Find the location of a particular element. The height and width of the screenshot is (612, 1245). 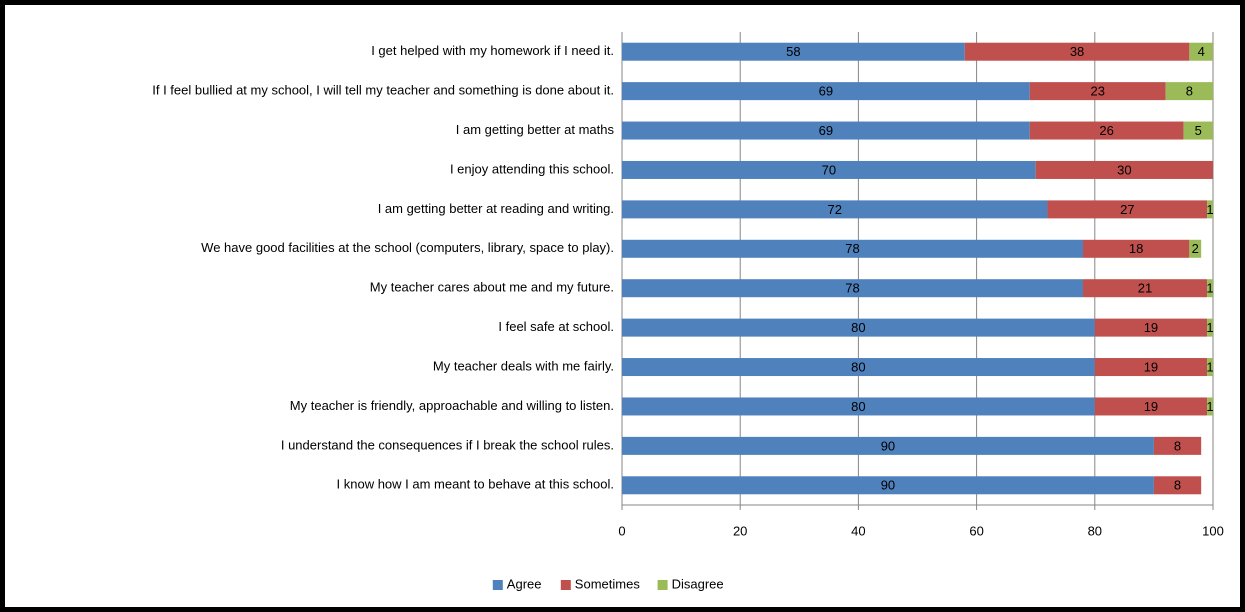

data-label: 70 is located at coordinates (829, 169).